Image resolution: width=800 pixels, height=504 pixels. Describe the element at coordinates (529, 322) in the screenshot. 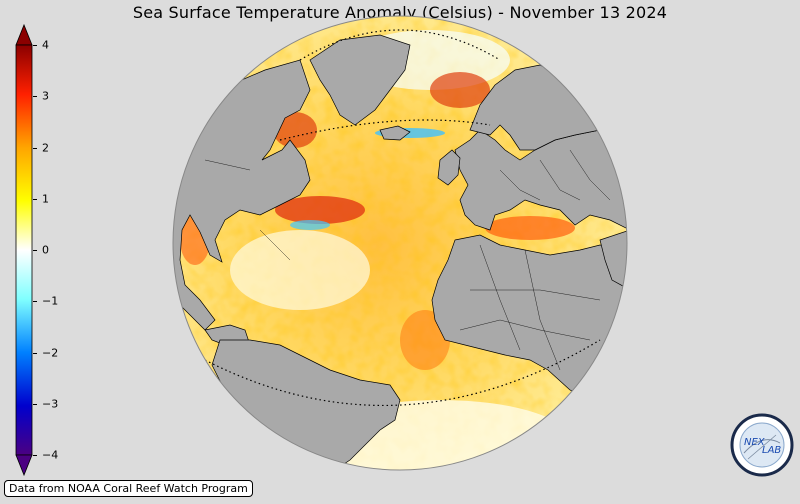

I see `land-africa` at that location.